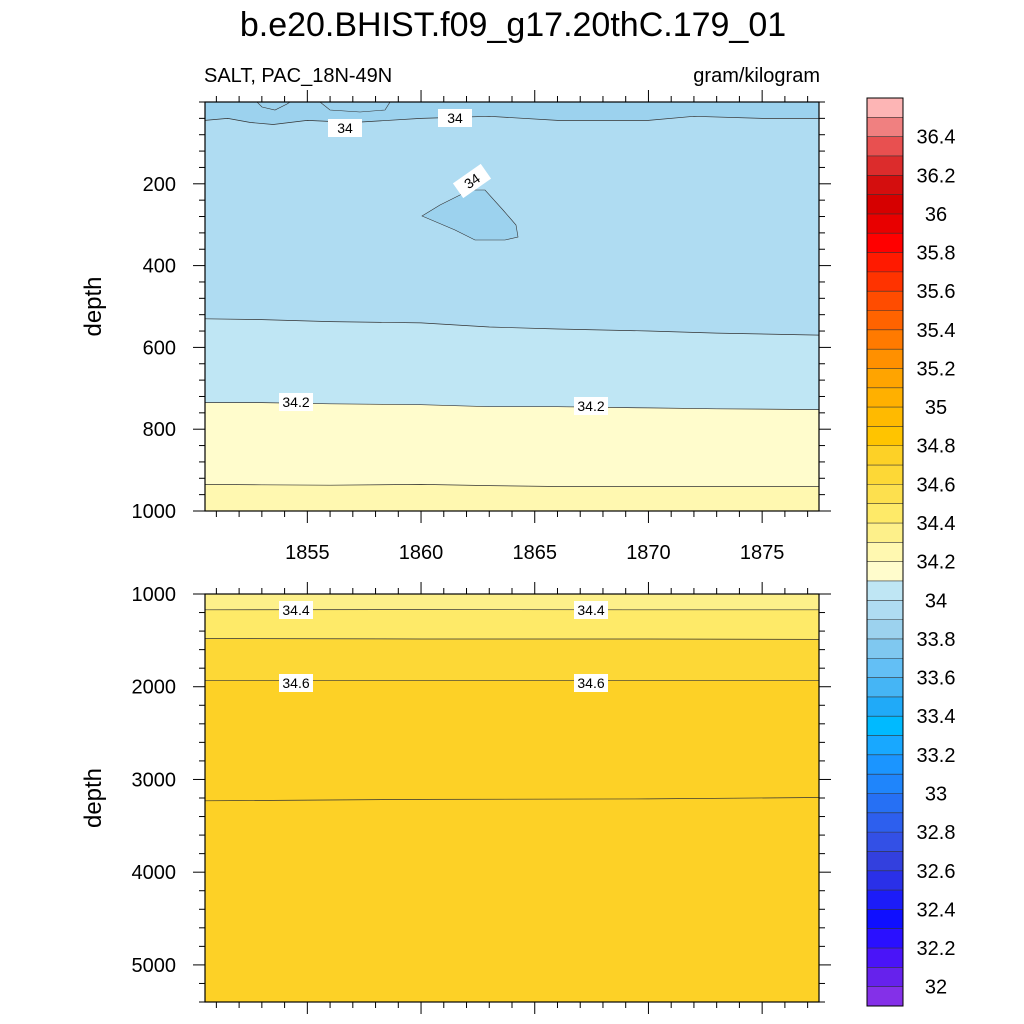 This screenshot has width=1024, height=1024. I want to click on x-tick-label: 1855, so click(307, 553).